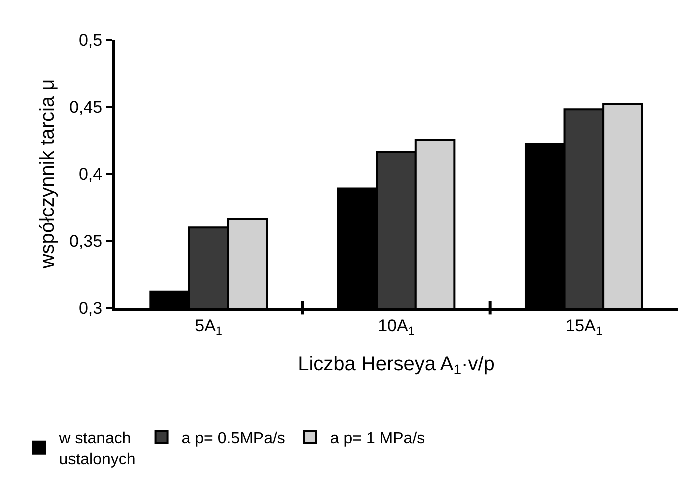 The image size is (690, 487). Describe the element at coordinates (209, 327) in the screenshot. I see `x-tick-label: 5A$_{1}$` at that location.